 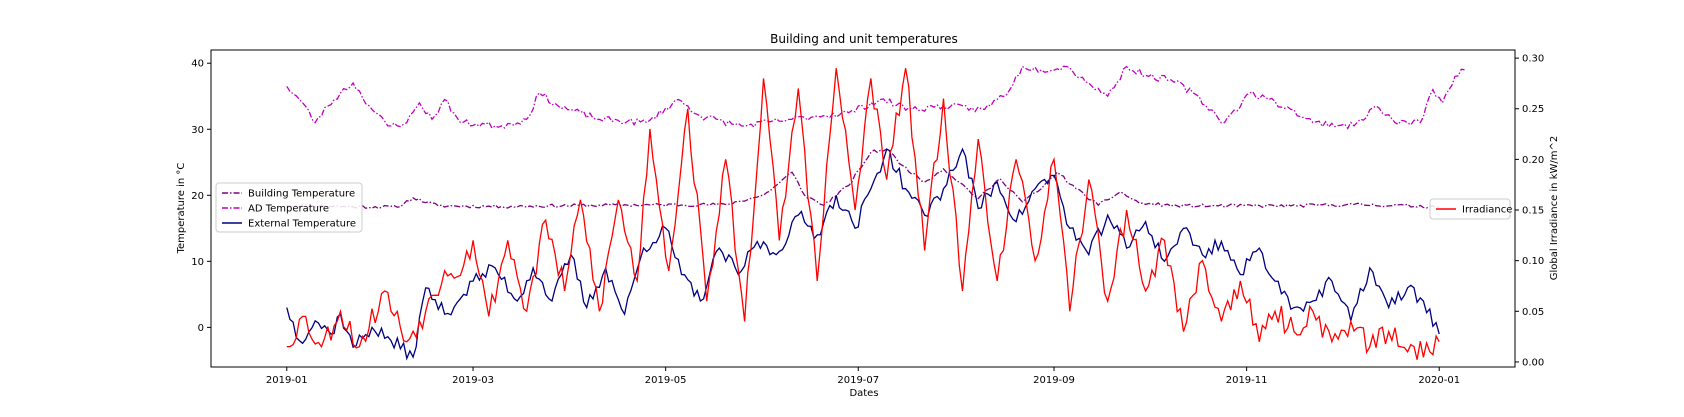 I want to click on y-right-tick-label: 0.10, so click(x=1533, y=261).